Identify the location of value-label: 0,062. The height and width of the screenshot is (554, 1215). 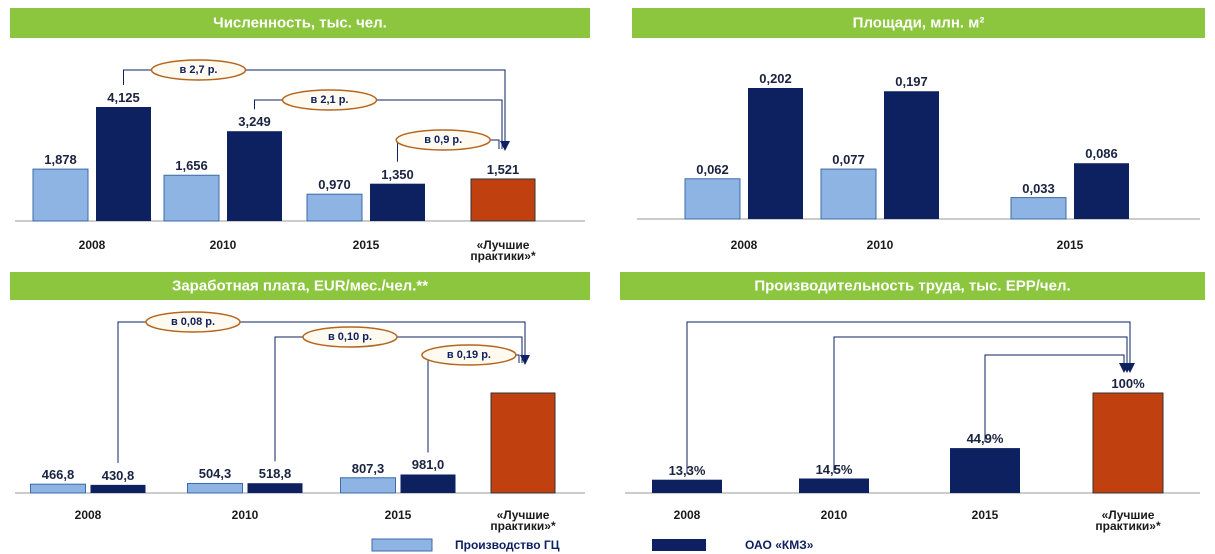
(712, 169).